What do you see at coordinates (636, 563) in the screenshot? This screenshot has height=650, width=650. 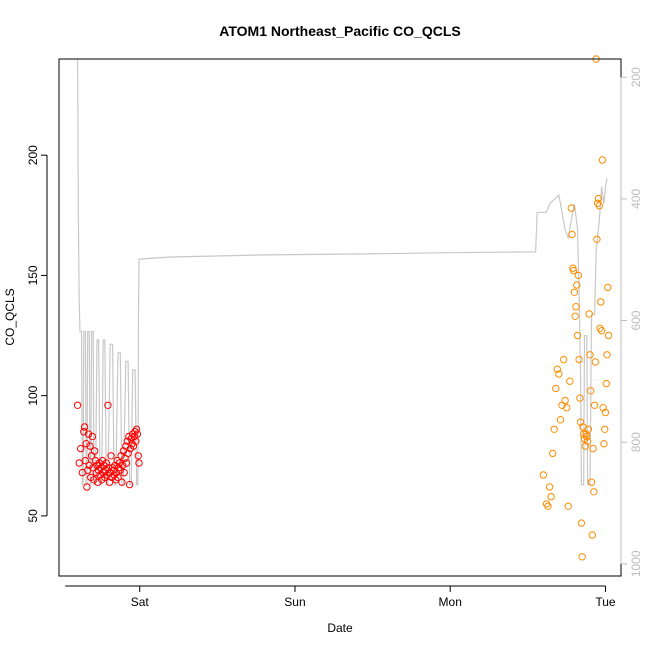 I see `y2-tick-label-1000: 1000` at bounding box center [636, 563].